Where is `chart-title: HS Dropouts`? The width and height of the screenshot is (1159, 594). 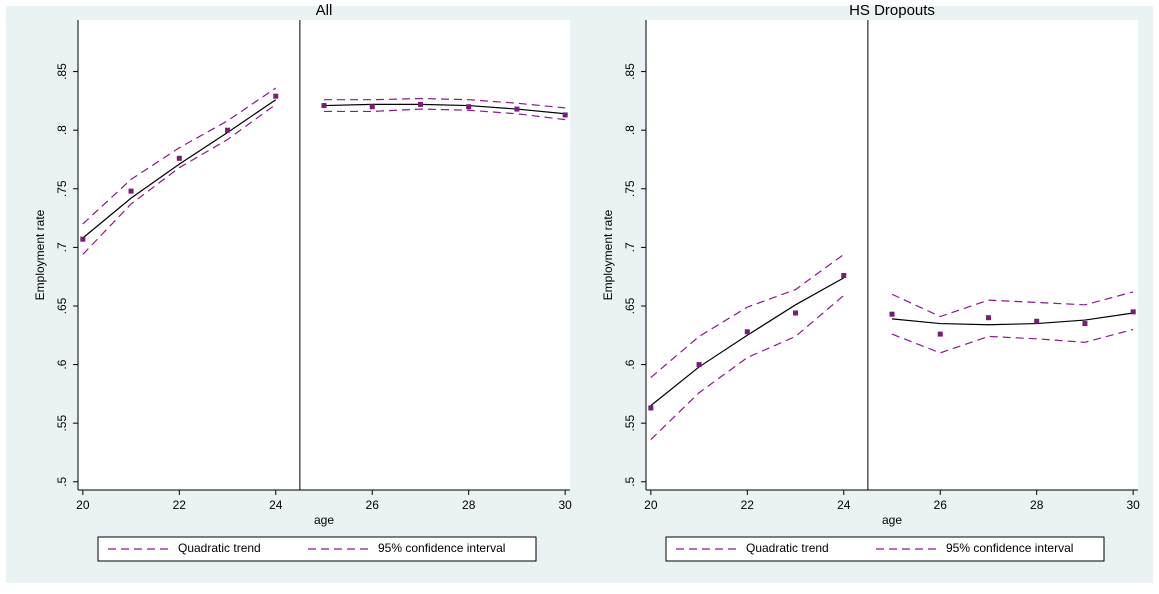
chart-title: HS Dropouts is located at coordinates (892, 10).